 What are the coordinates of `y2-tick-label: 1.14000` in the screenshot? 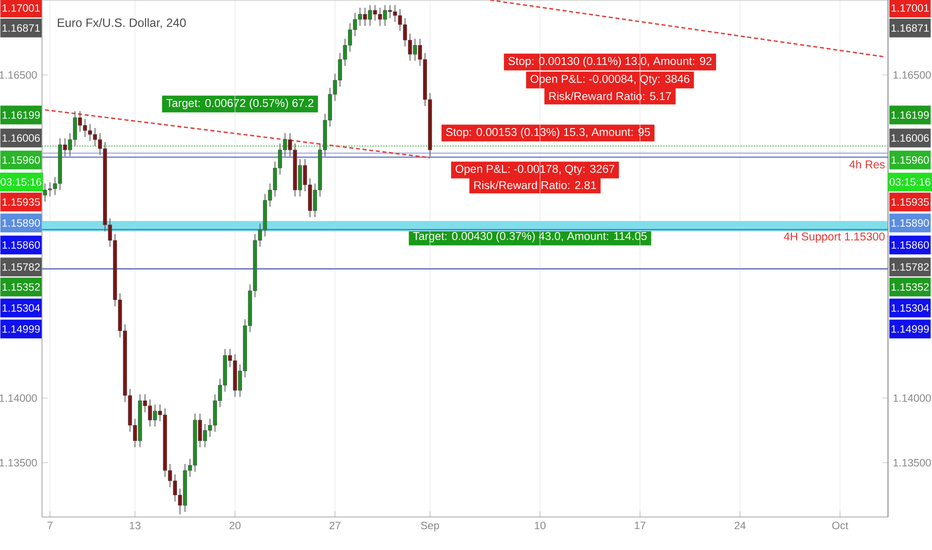 It's located at (912, 398).